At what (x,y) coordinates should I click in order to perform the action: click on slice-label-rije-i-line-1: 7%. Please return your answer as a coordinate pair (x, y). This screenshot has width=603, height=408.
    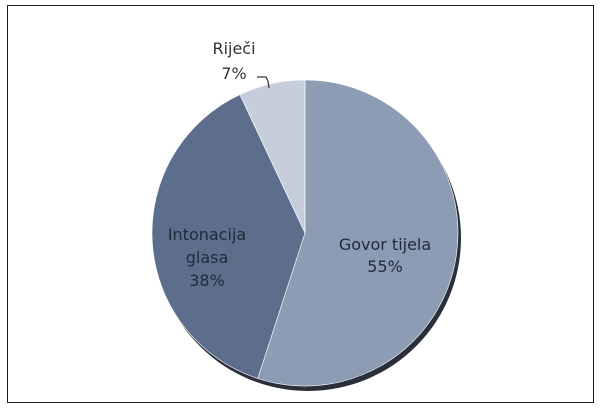
    Looking at the image, I should click on (233, 73).